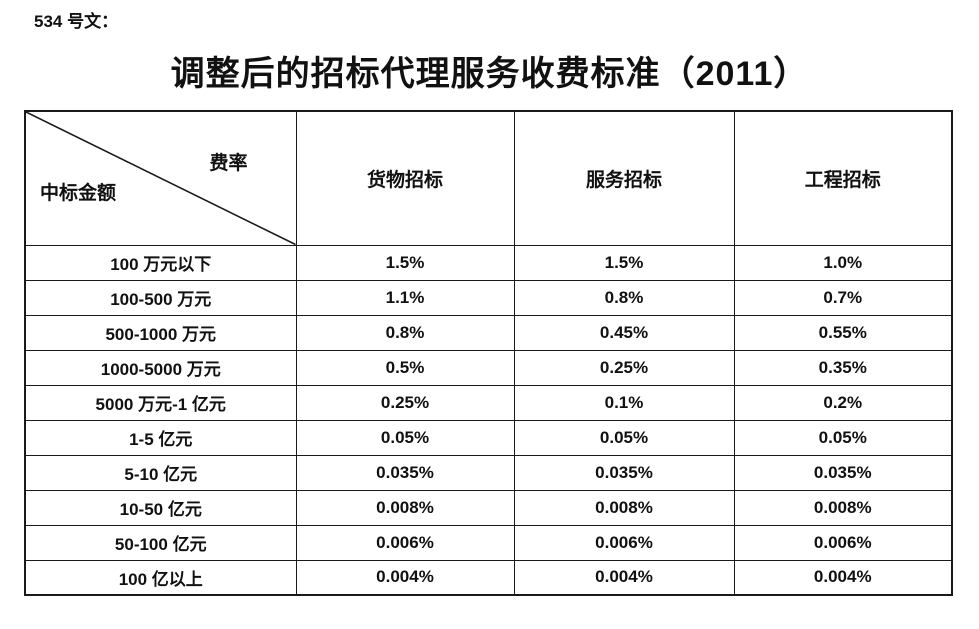  What do you see at coordinates (843, 297) in the screenshot?
I see `rate-cell: 0.7%` at bounding box center [843, 297].